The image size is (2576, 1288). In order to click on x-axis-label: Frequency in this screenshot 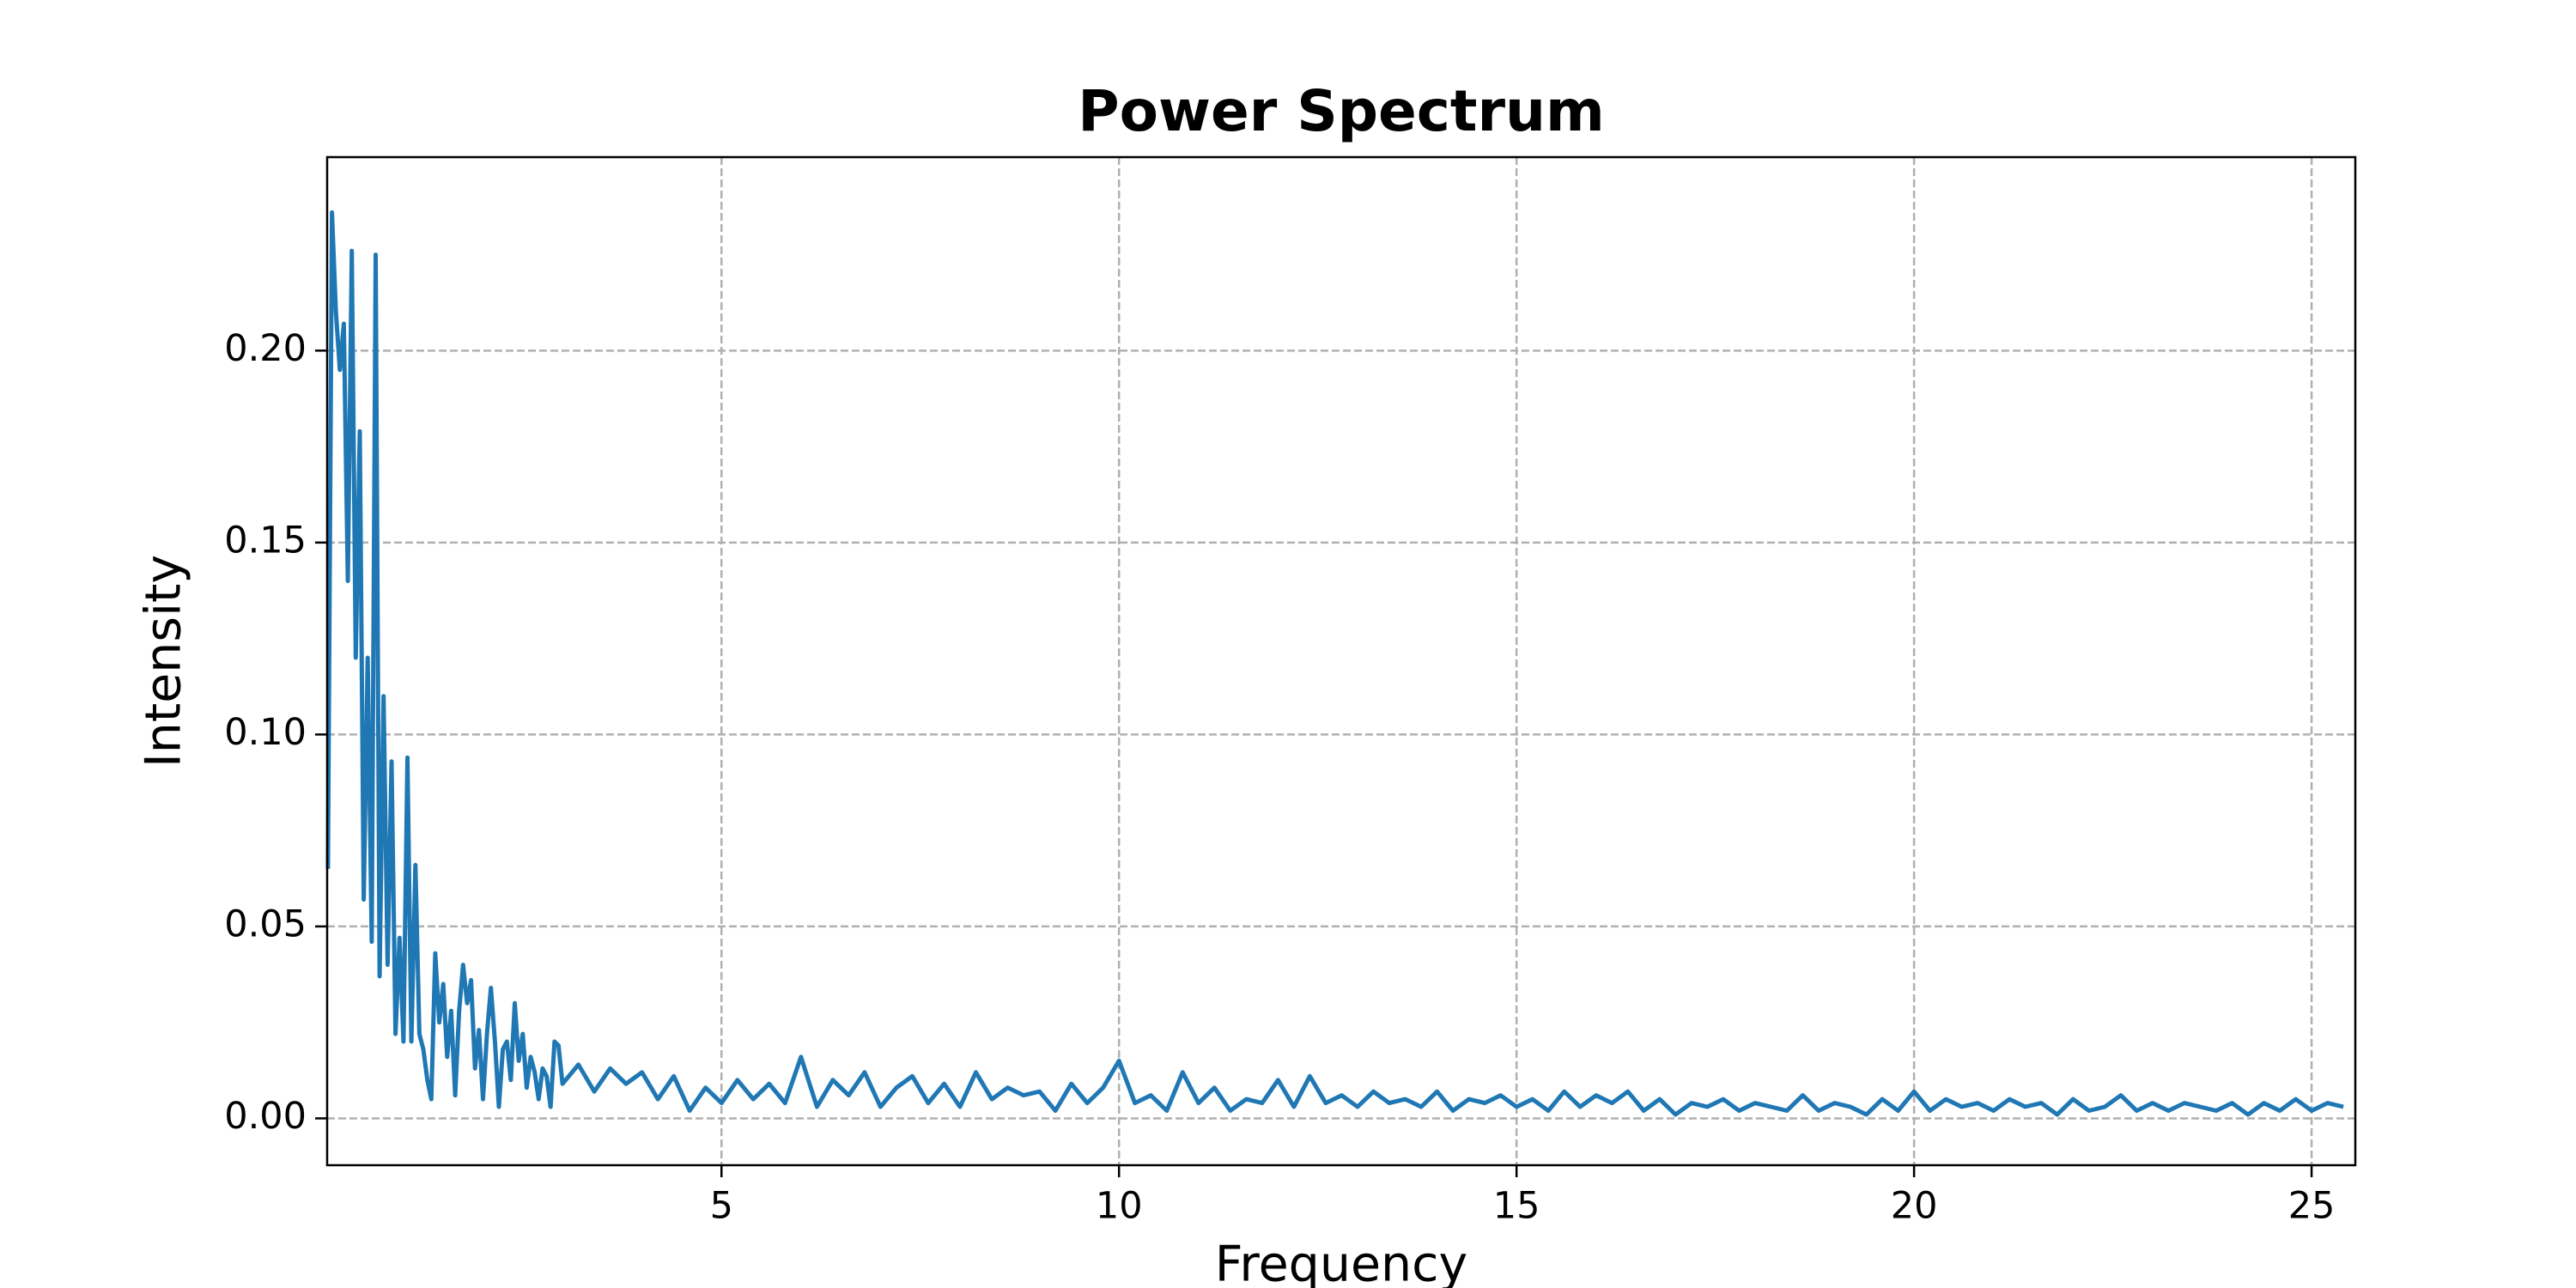, I will do `click(1341, 1262)`.